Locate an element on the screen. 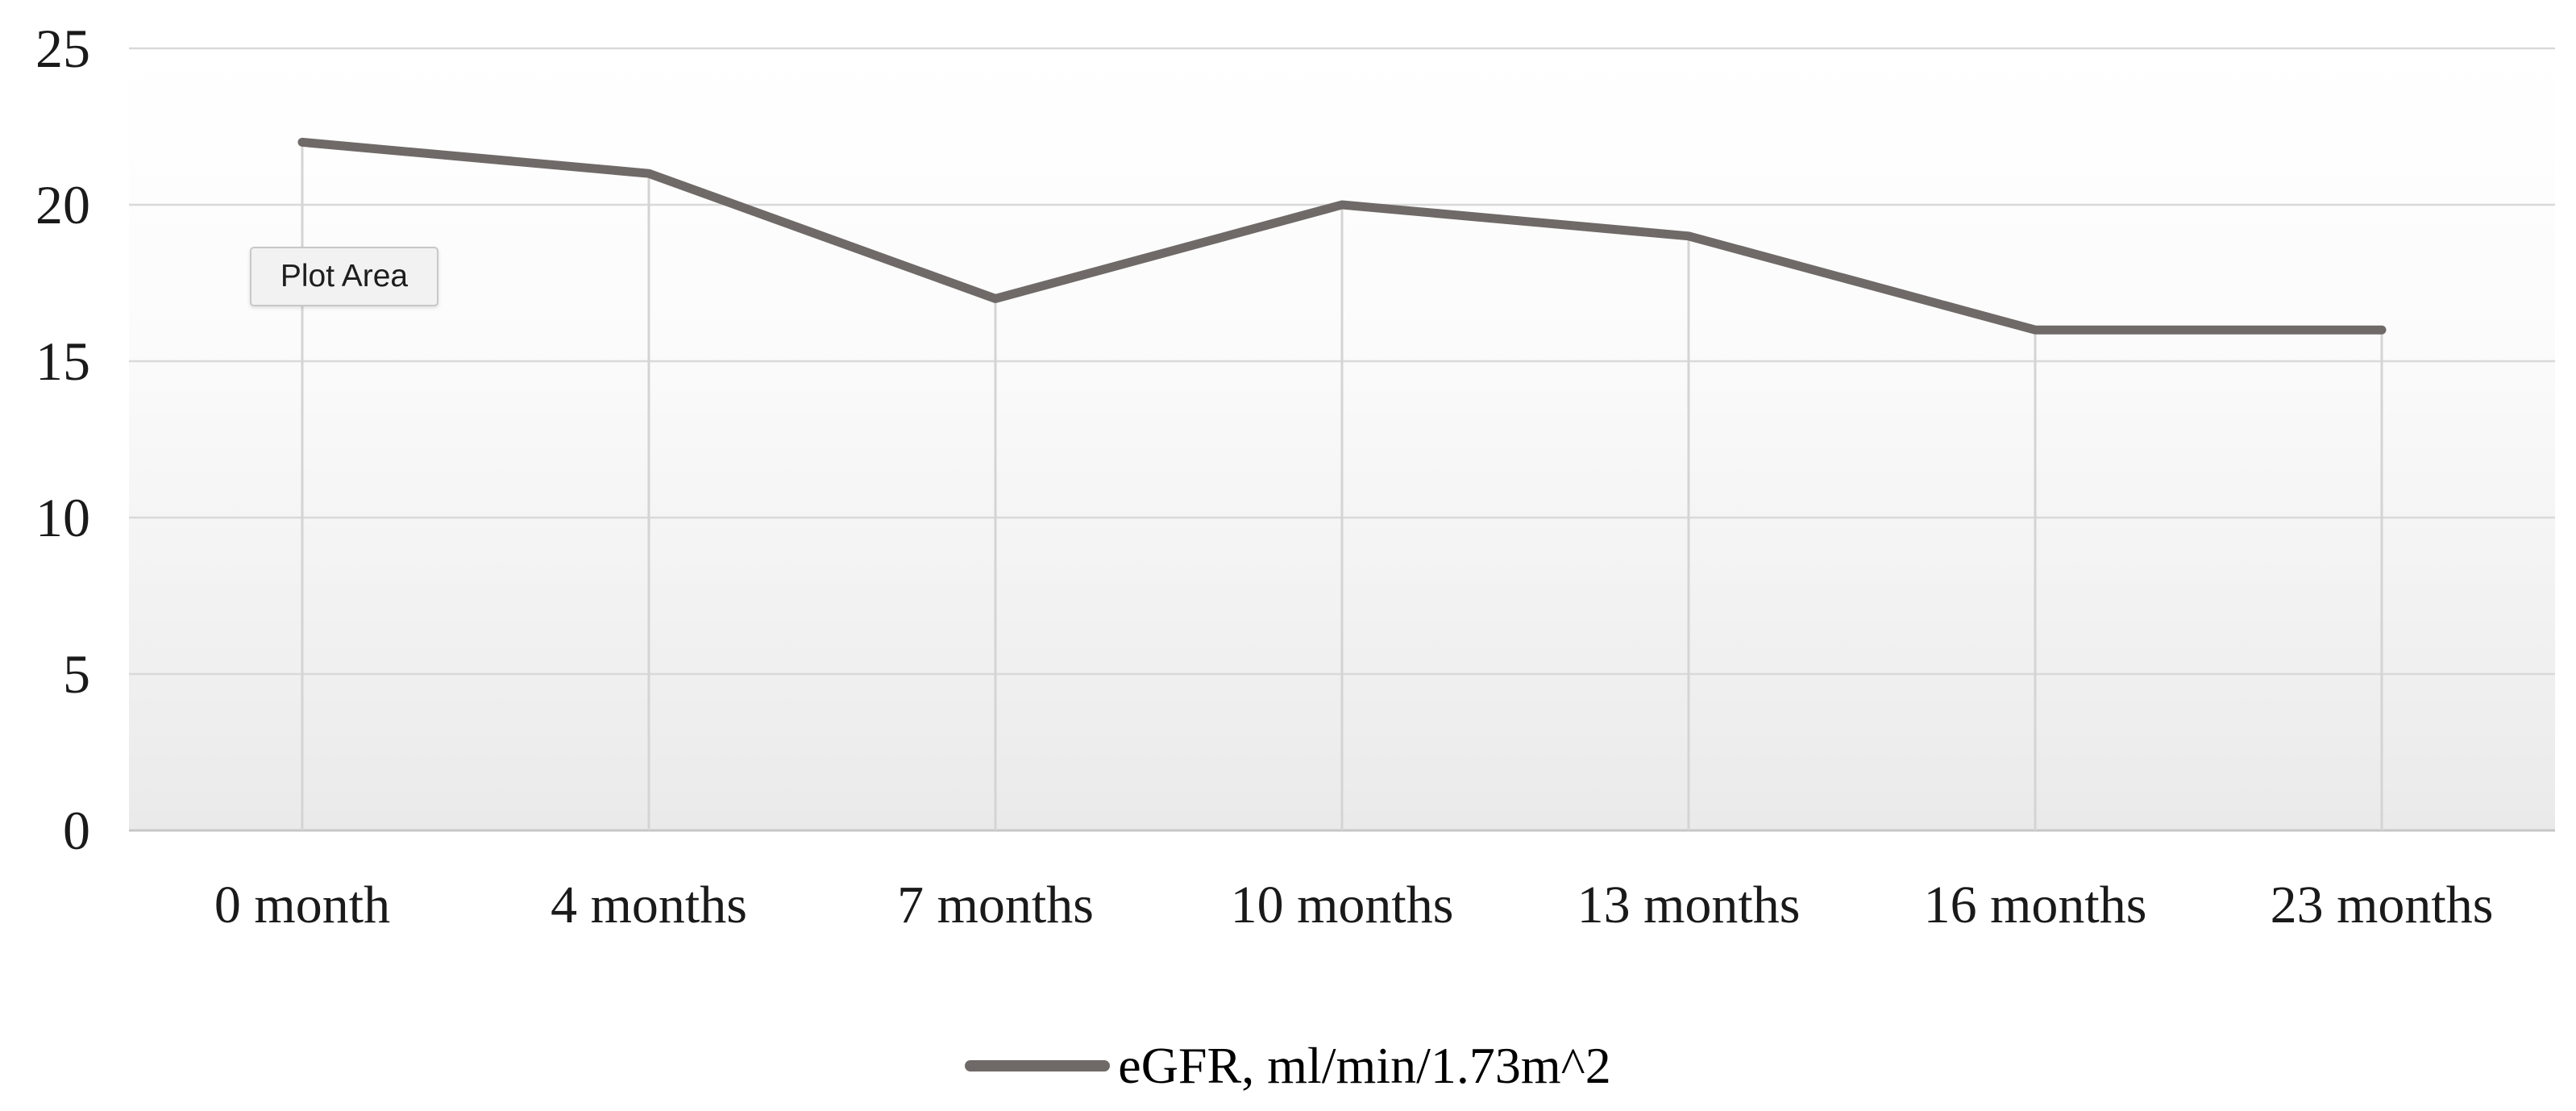 The height and width of the screenshot is (1111, 2576). x-category-label-0: 0 month is located at coordinates (302, 905).